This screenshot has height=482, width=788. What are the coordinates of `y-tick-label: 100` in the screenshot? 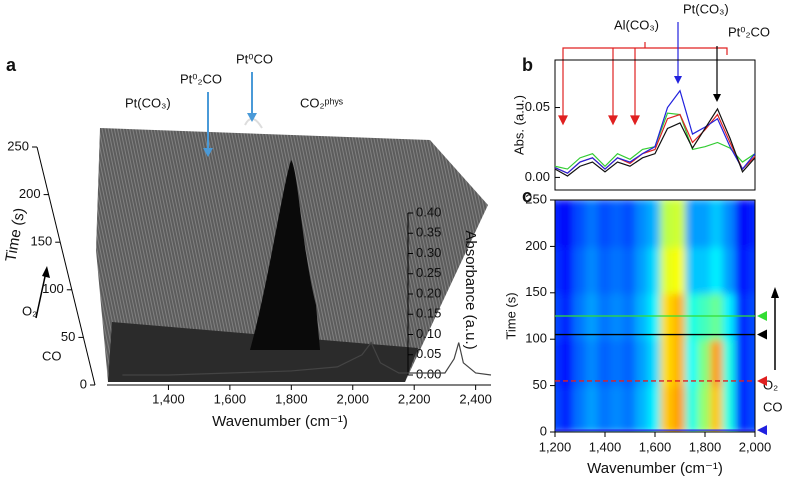 It's located at (53, 288).